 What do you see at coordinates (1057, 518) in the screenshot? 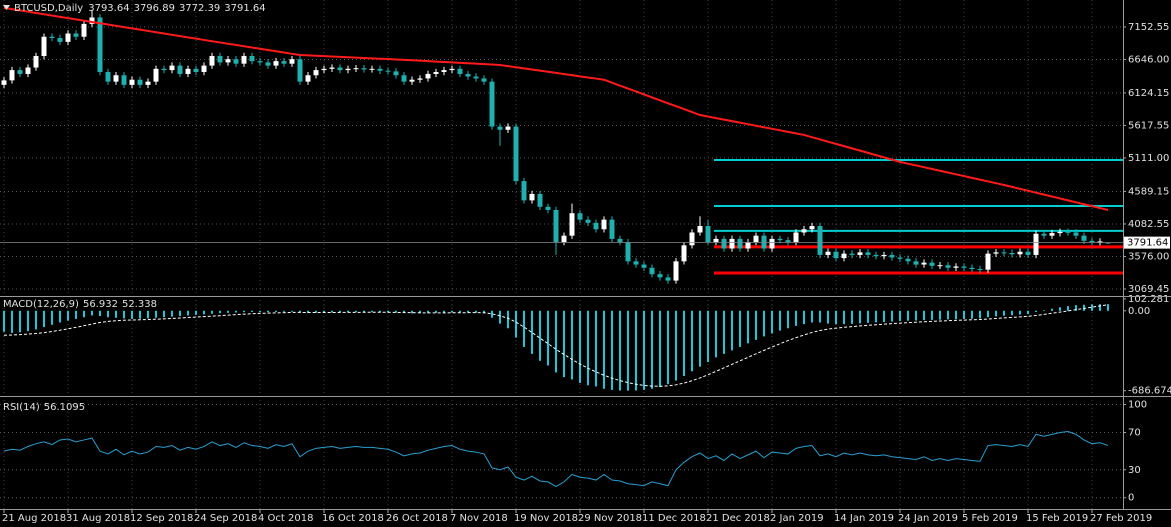
I see `x-tick-label: 15 Feb 2019` at bounding box center [1057, 518].